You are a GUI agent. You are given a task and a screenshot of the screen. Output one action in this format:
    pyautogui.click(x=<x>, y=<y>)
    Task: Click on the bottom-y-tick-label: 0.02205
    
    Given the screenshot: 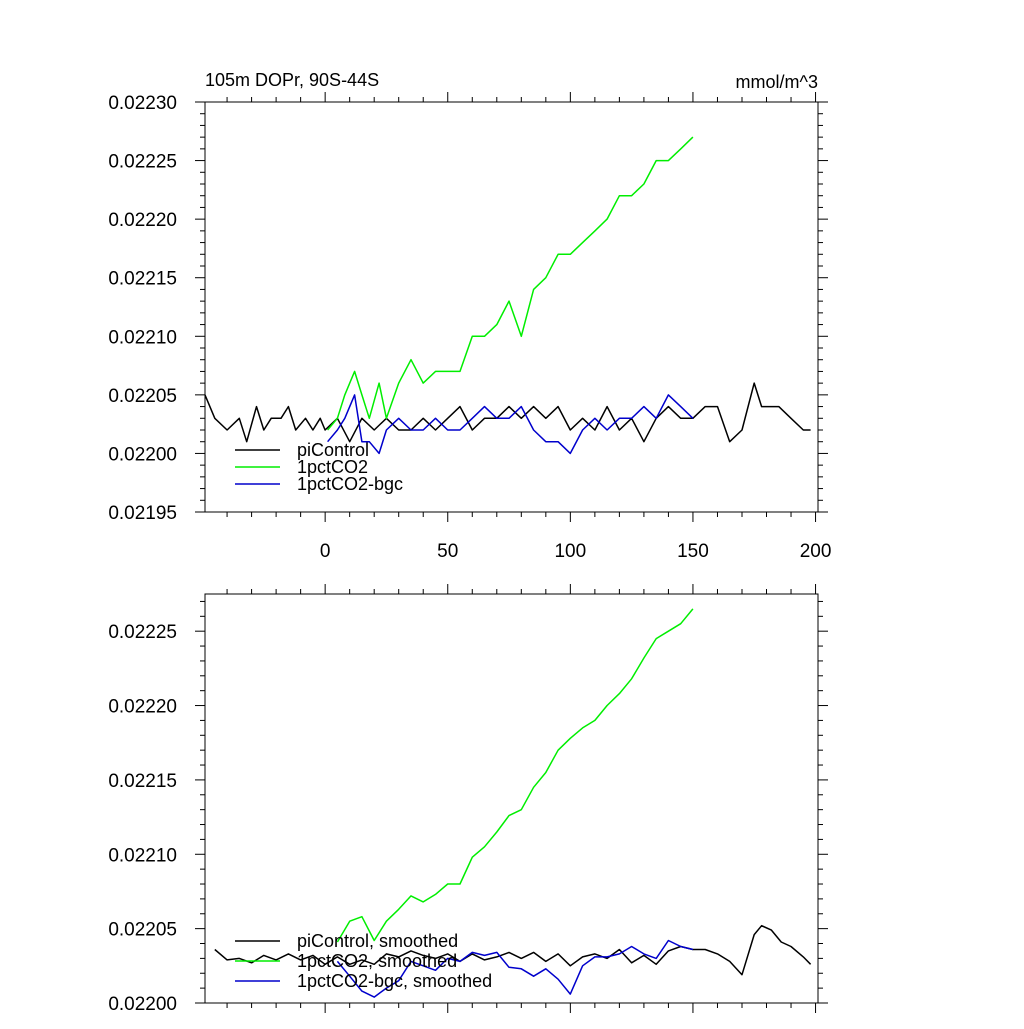 What is the action you would take?
    pyautogui.click(x=142, y=930)
    